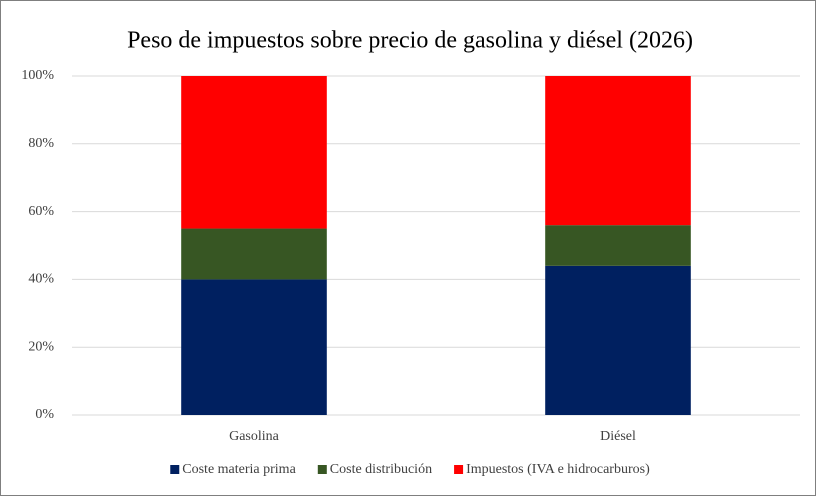  I want to click on legend-label: Coste materia prima, so click(239, 469).